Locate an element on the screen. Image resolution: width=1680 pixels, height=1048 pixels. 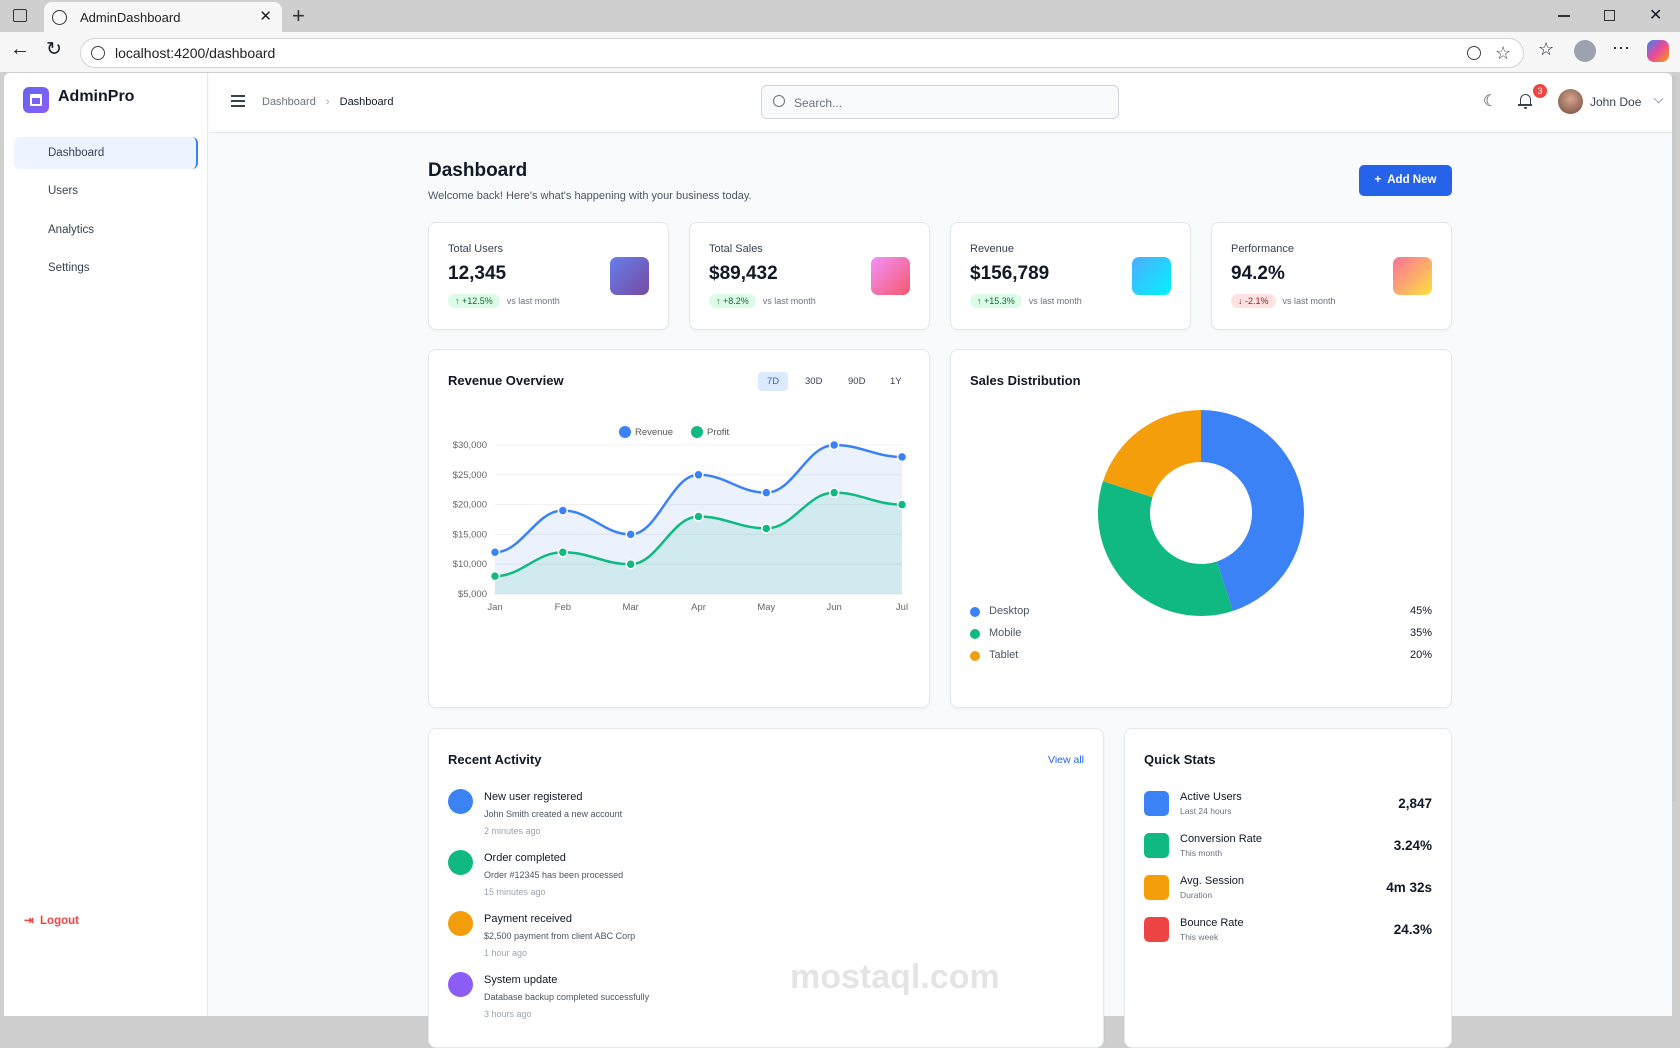
legend-value: 45% is located at coordinates (1420, 611).